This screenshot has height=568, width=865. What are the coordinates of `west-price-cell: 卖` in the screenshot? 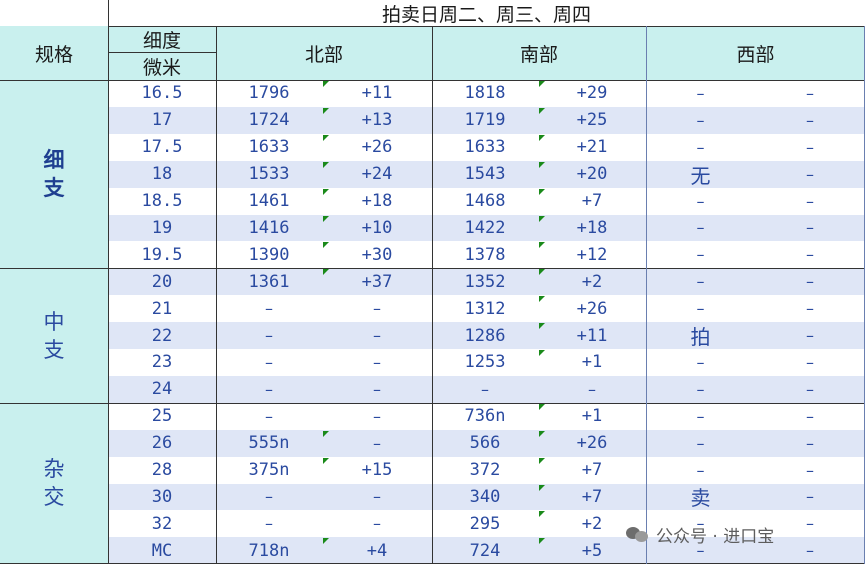 It's located at (700, 498).